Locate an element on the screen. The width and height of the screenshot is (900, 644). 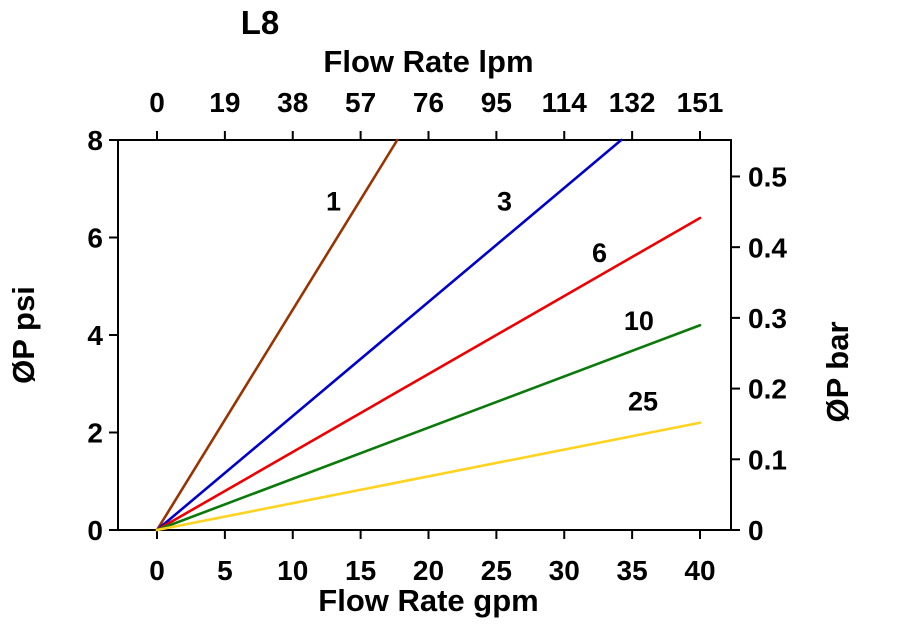
bottom-axis-tick-label: 40 is located at coordinates (699, 570).